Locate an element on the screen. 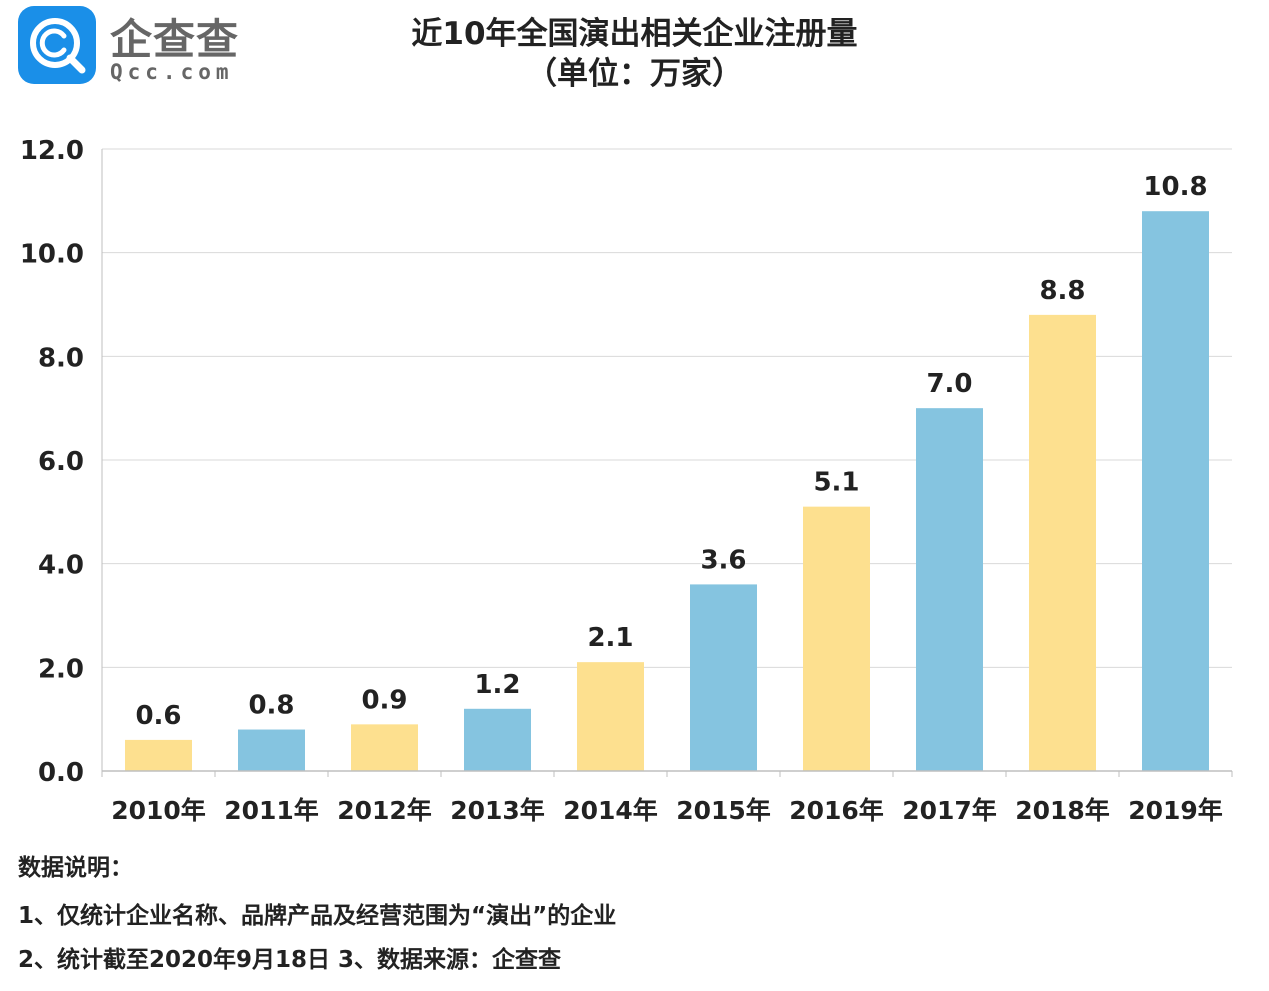 The width and height of the screenshot is (1269, 991). x-tick-label: 2012年 is located at coordinates (384, 810).